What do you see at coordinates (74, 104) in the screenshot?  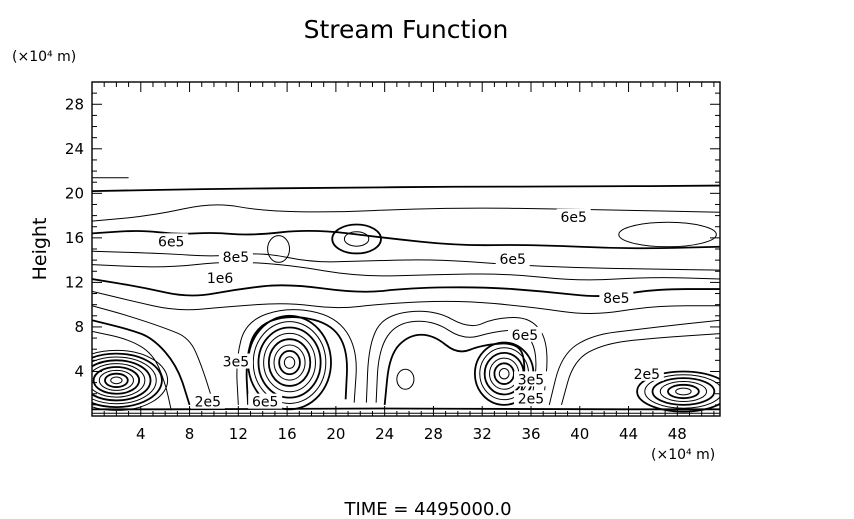 I see `y-tick-label: 28` at bounding box center [74, 104].